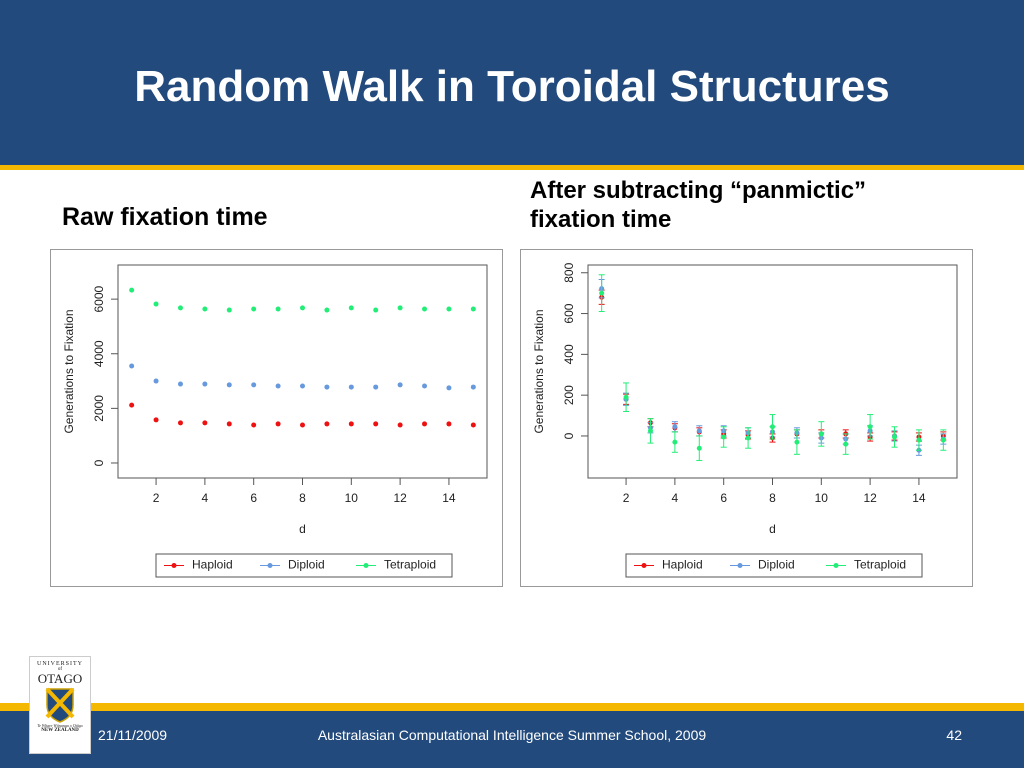  Describe the element at coordinates (99, 298) in the screenshot. I see `y-tick-label: 6000` at that location.